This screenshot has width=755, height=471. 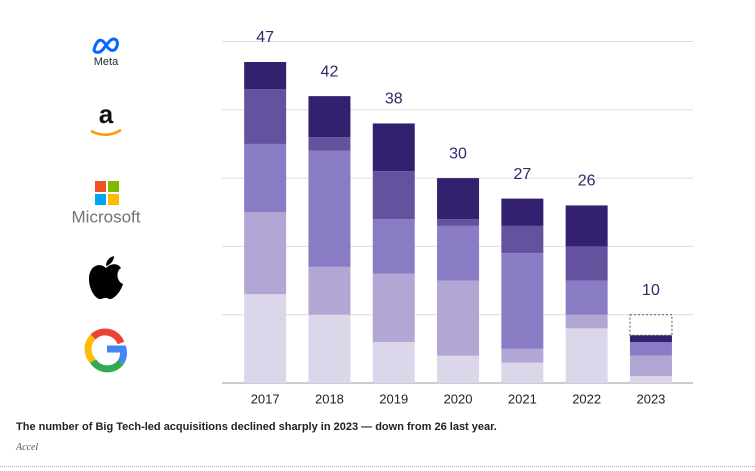 I want to click on x-tick-label: 2017, so click(x=265, y=398).